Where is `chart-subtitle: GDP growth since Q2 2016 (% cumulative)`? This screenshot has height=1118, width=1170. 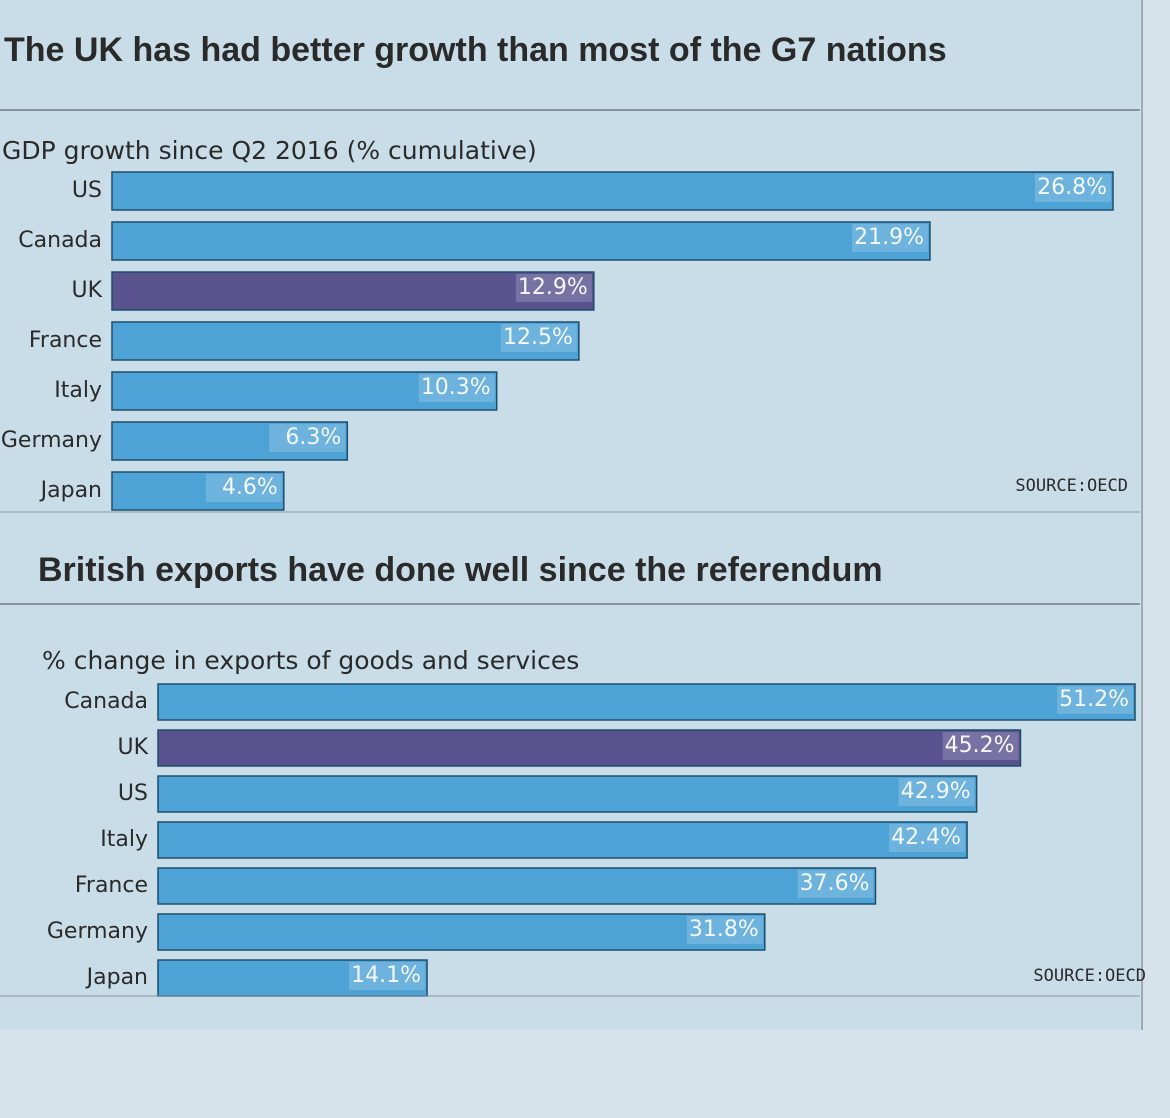
chart-subtitle: GDP growth since Q2 2016 (% cumulative) is located at coordinates (269, 150).